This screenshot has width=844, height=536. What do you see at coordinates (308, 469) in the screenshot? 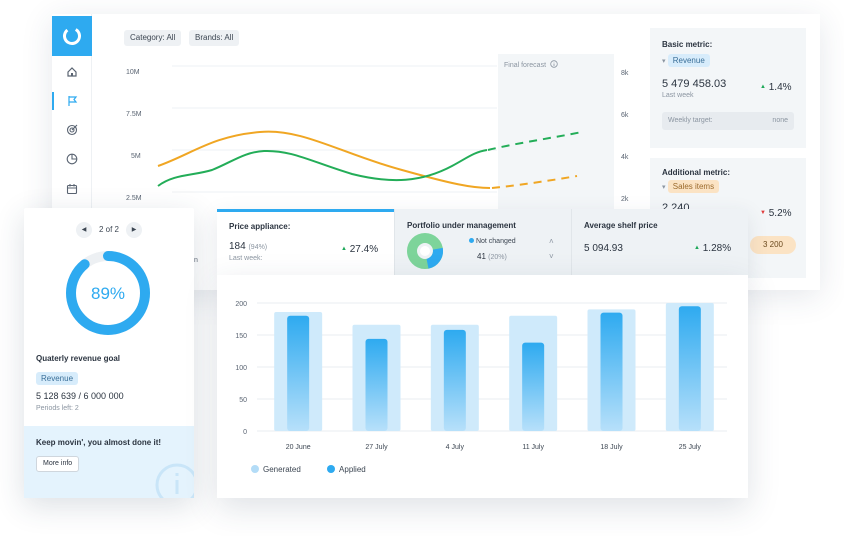
I see `legend: Generated Applied` at bounding box center [308, 469].